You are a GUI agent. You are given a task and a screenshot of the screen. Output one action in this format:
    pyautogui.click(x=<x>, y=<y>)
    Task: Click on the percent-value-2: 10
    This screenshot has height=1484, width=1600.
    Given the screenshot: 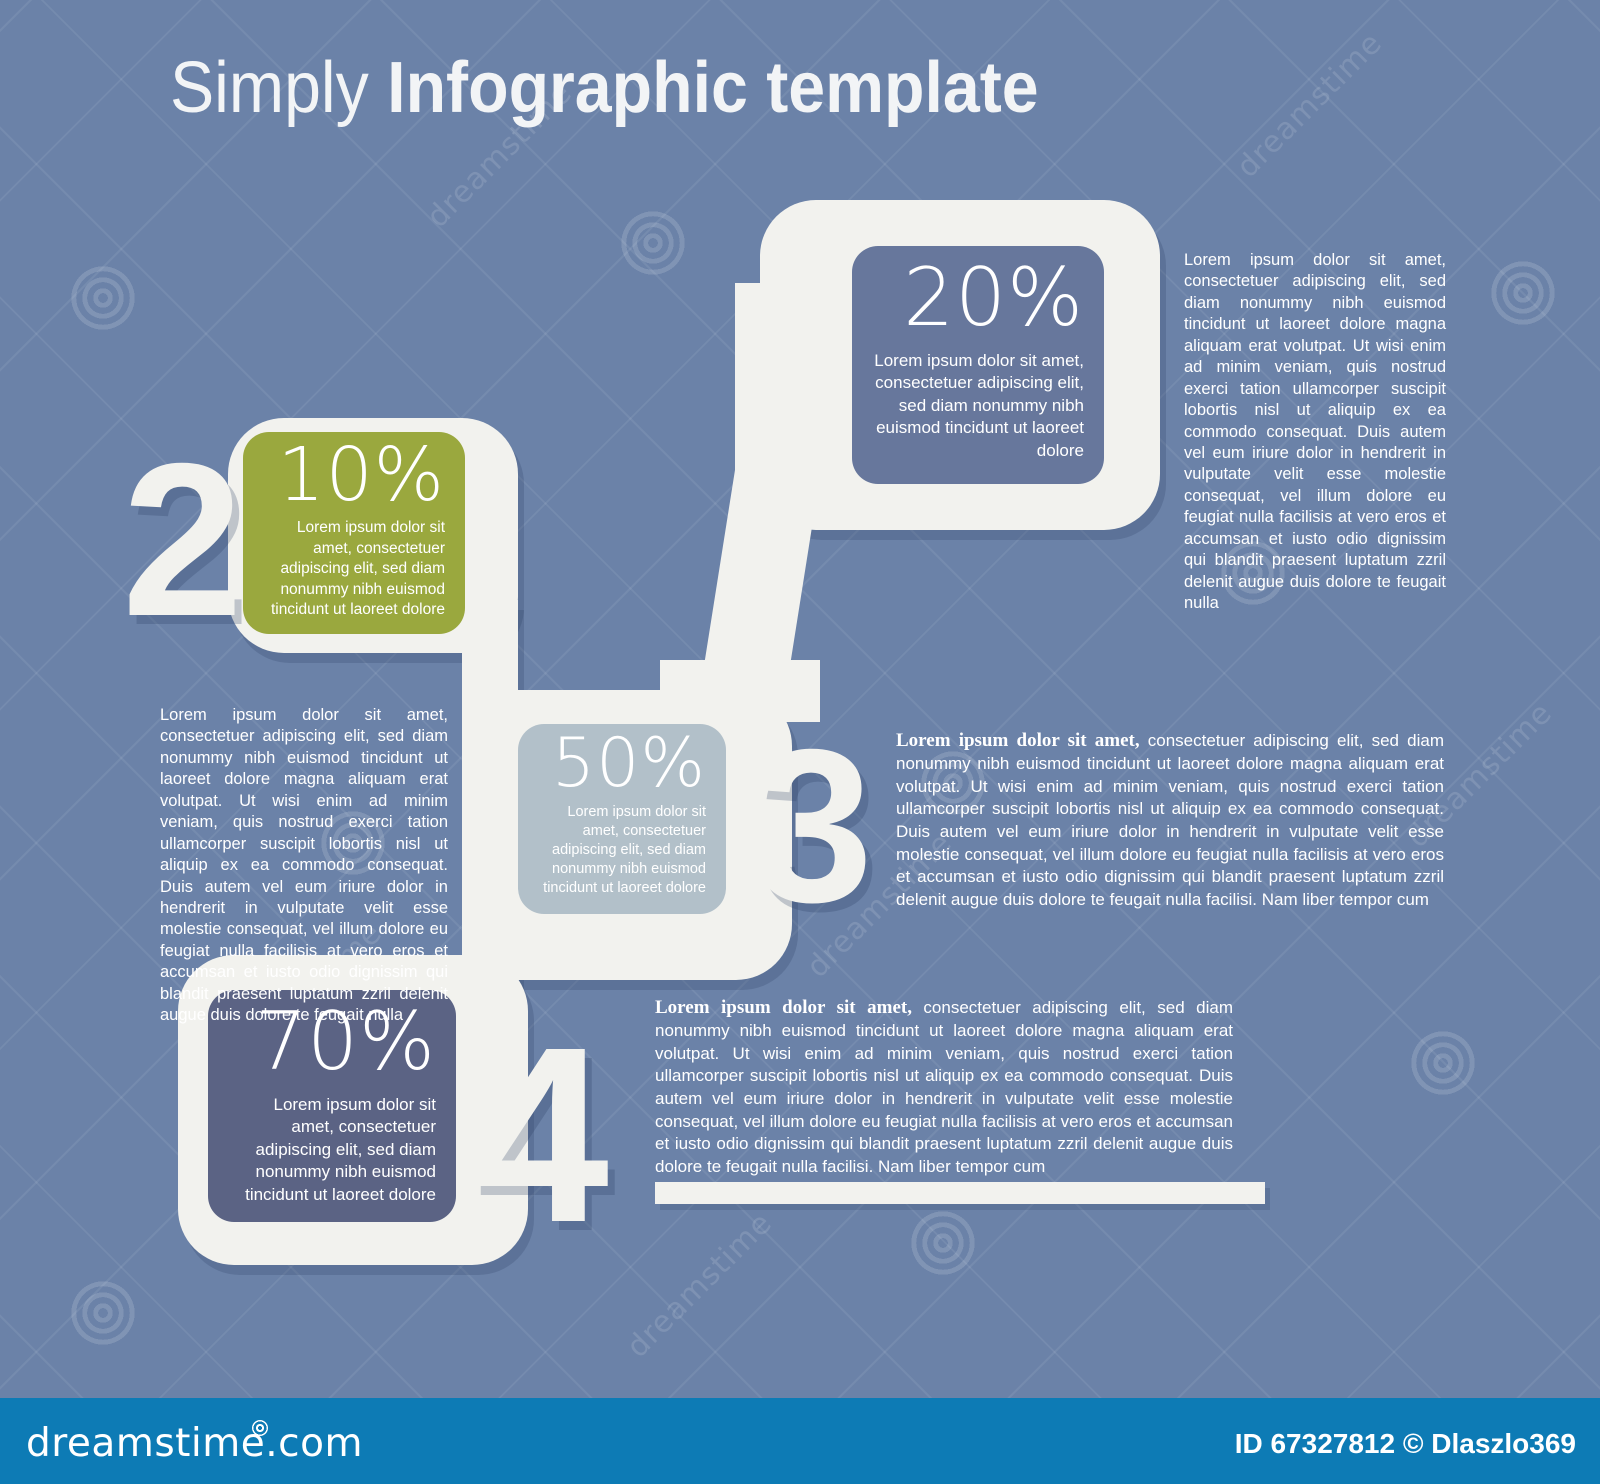 What is the action you would take?
    pyautogui.click(x=325, y=475)
    